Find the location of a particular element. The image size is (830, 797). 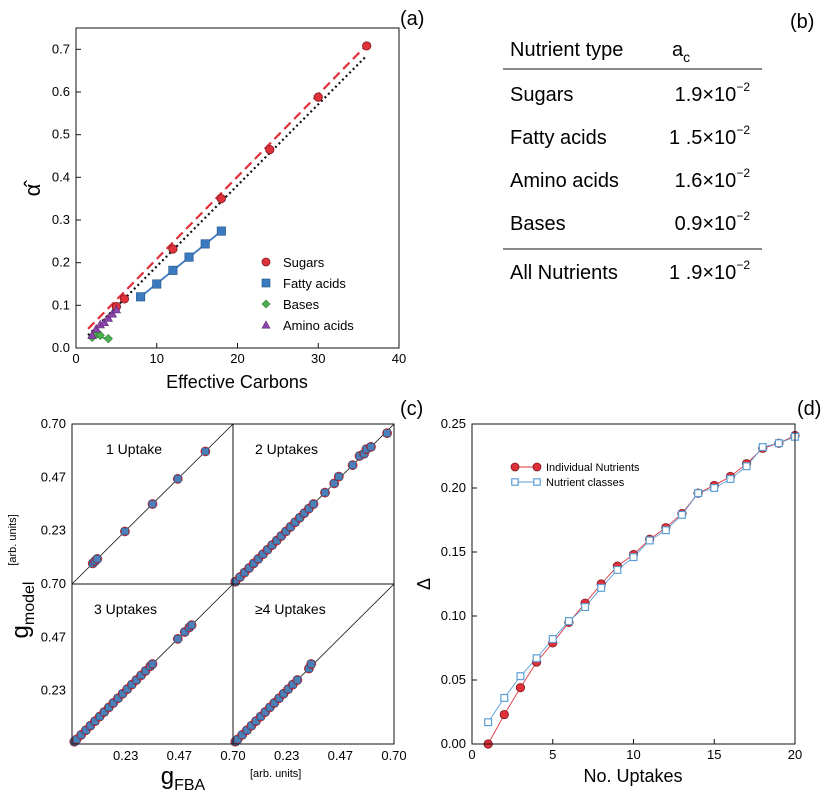

y-tick-label: 0.6 is located at coordinates (61, 91).